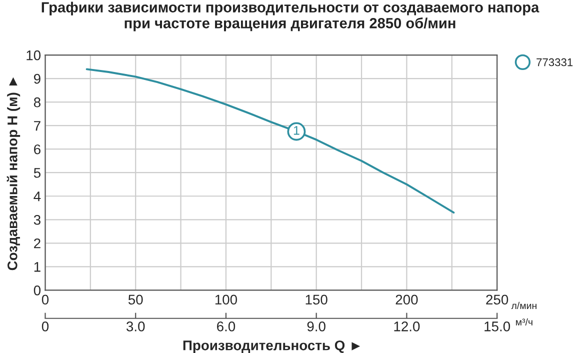  What do you see at coordinates (135, 327) in the screenshot?
I see `x2-tick-label: 3.0` at bounding box center [135, 327].